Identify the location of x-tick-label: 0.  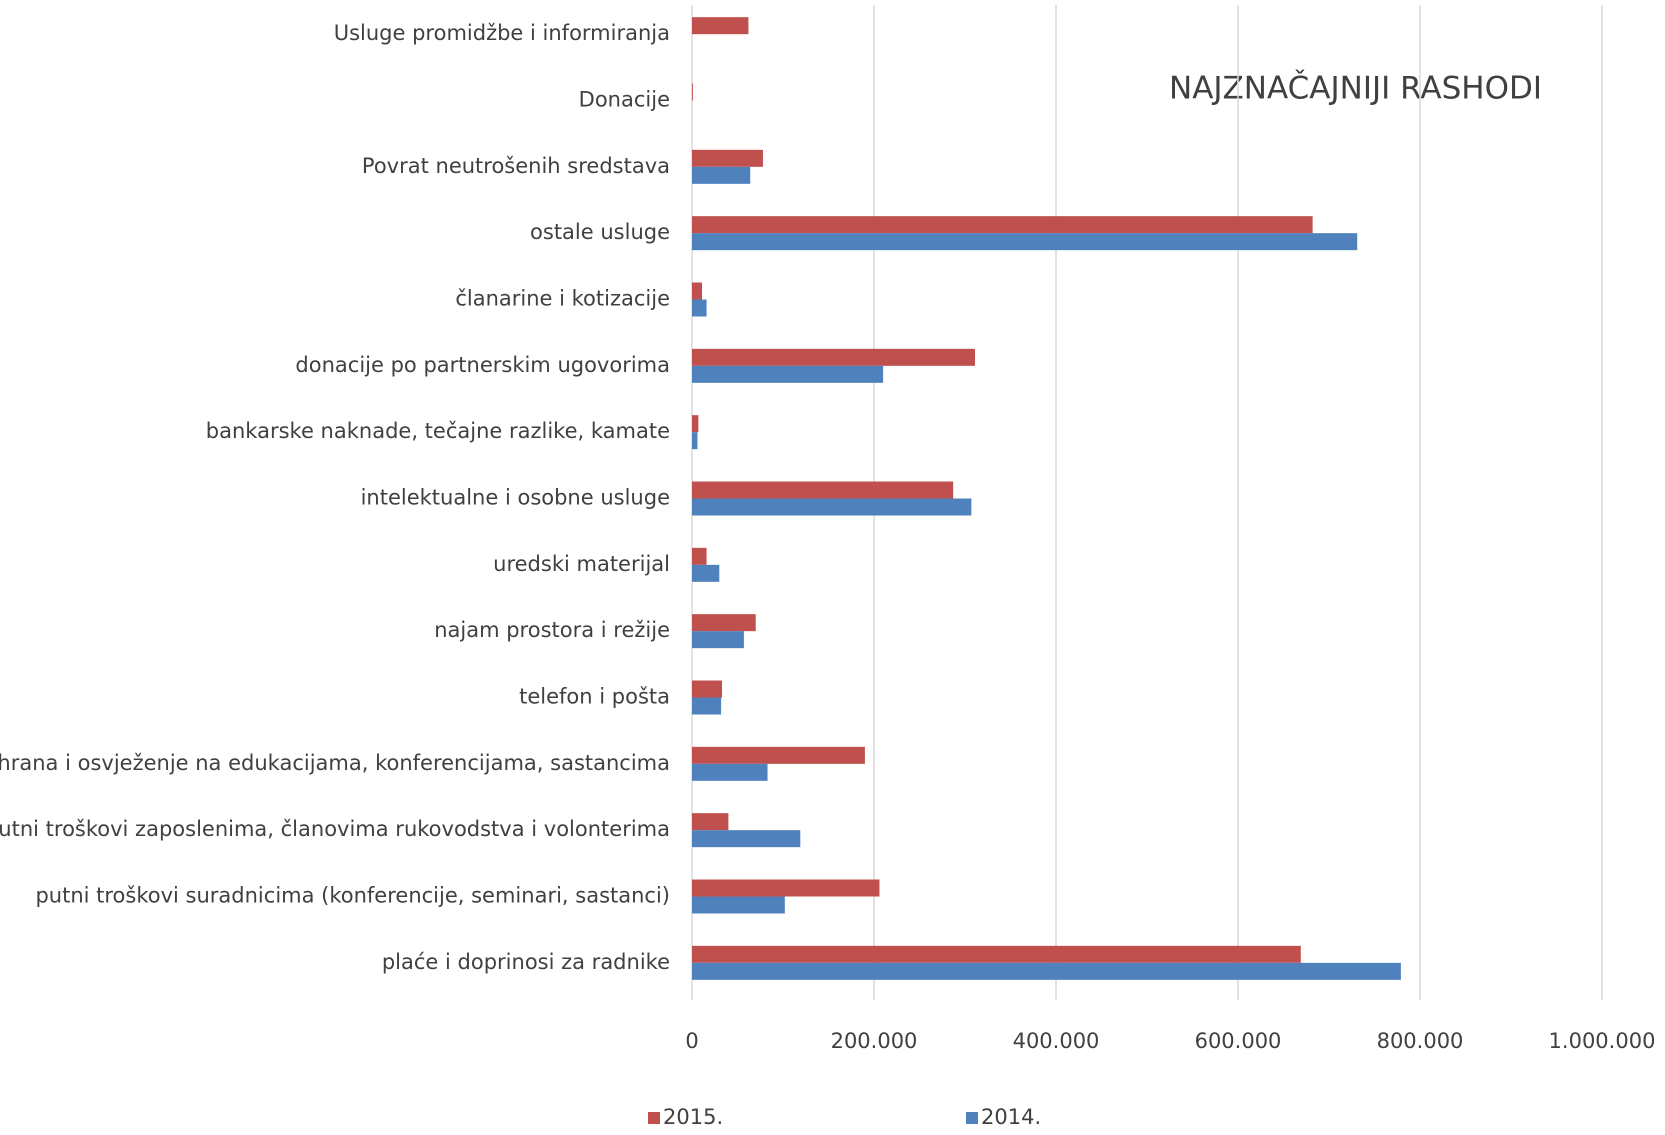
(691, 1041).